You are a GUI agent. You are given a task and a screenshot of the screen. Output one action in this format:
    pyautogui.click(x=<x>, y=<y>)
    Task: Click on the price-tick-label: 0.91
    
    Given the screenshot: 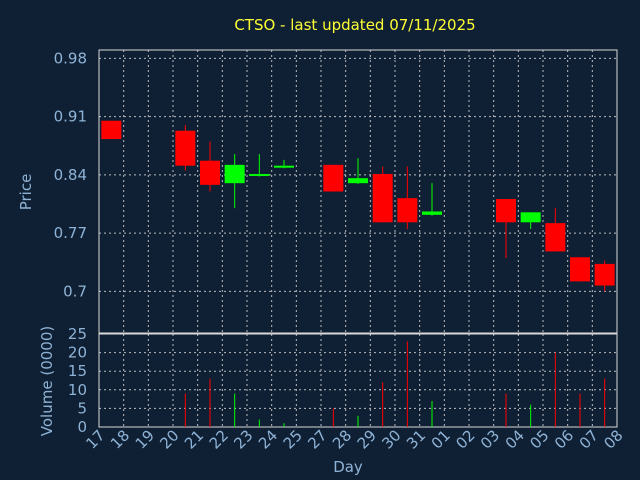 What is the action you would take?
    pyautogui.click(x=70, y=117)
    